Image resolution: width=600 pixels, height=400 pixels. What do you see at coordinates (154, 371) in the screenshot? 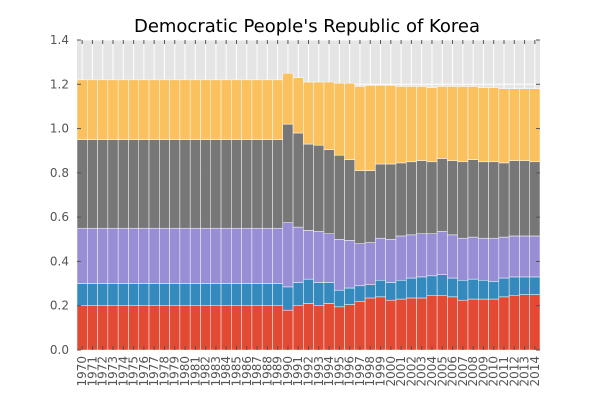
I see `x-tick-label: 1977` at bounding box center [154, 371].